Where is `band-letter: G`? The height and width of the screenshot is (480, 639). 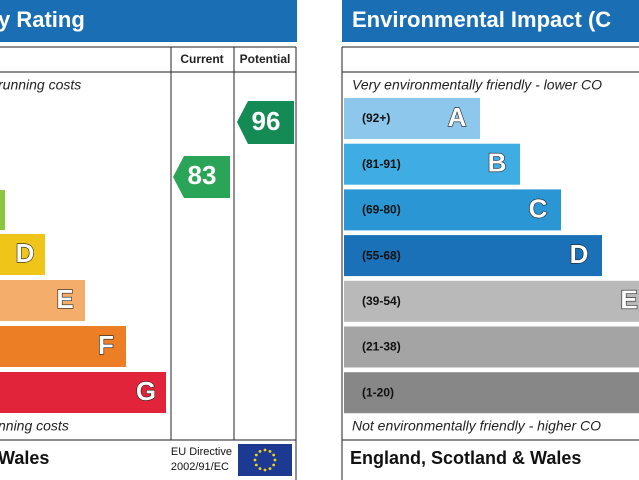
band-letter: G is located at coordinates (146, 391).